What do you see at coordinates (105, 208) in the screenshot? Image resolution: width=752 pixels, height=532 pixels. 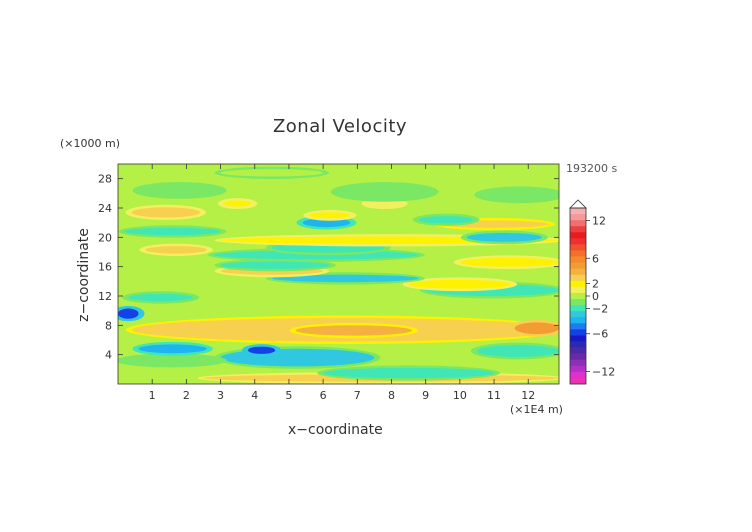 I see `y-tick-label: 24` at bounding box center [105, 208].